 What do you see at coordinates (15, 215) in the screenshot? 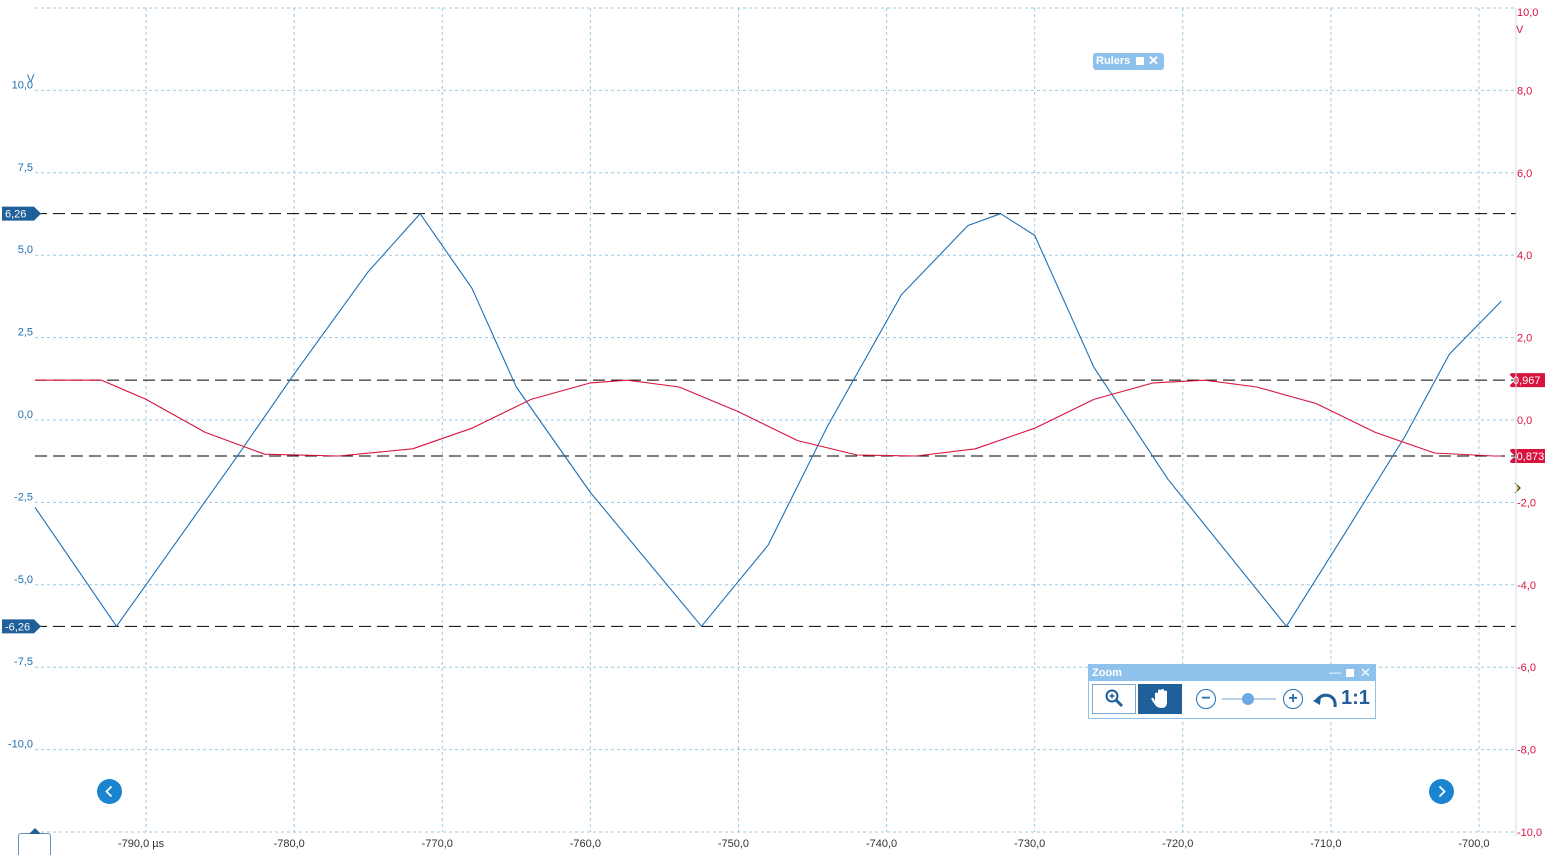
I see `ruler-marker-value: 6,26` at bounding box center [15, 215].